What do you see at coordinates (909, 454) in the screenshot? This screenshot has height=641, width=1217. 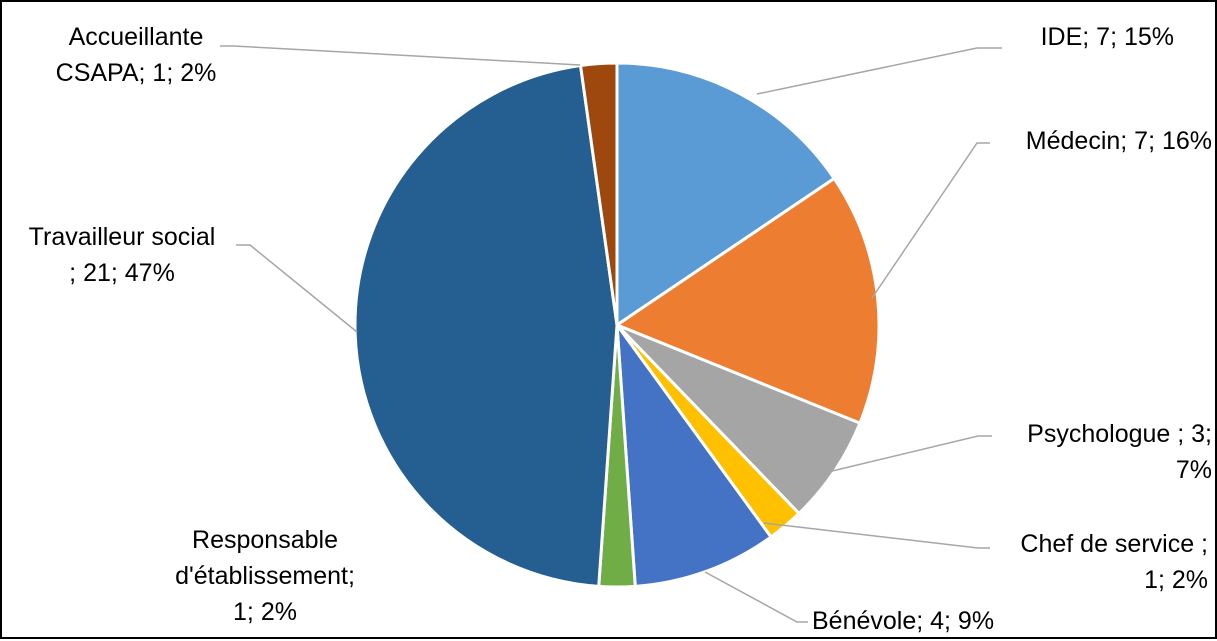 I see `leader-line-psychologue` at bounding box center [909, 454].